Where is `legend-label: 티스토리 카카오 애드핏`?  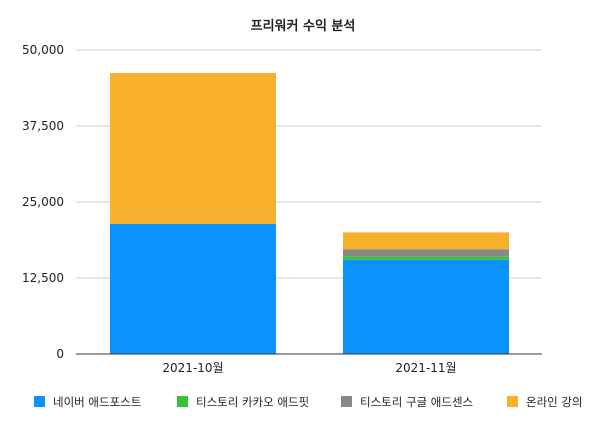 legend-label: 티스토리 카카오 애드핏 is located at coordinates (252, 402).